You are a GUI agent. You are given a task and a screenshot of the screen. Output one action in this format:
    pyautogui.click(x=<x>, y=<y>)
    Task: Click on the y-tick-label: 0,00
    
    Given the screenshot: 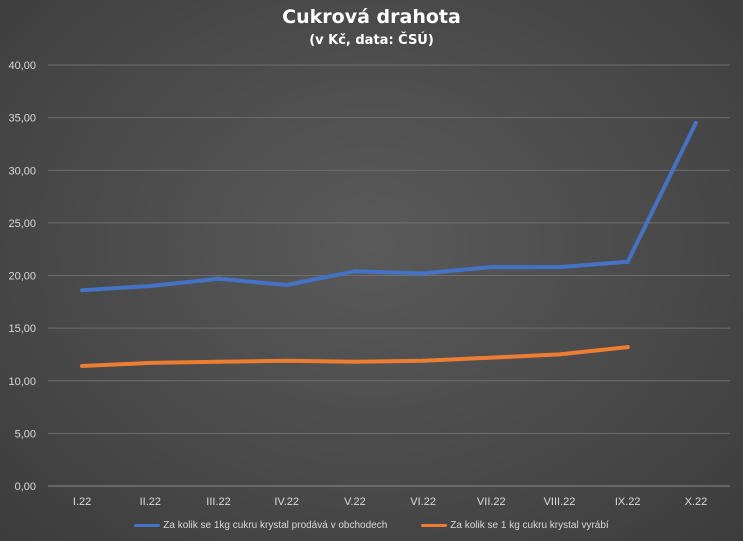 What is the action you would take?
    pyautogui.click(x=25, y=487)
    